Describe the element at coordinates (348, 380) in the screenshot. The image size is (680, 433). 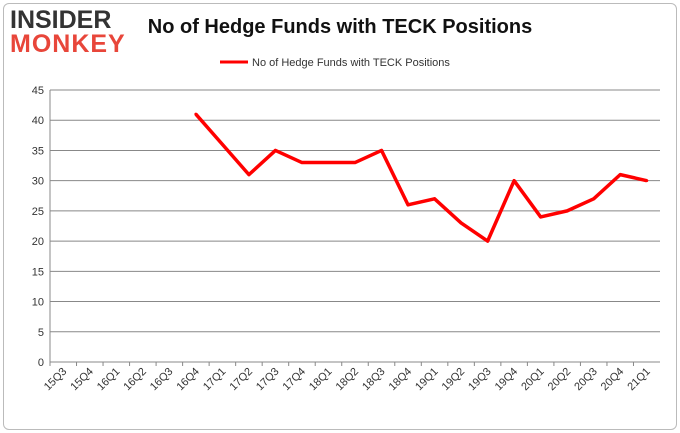
I see `x-tick-label: 18Q2` at that location.